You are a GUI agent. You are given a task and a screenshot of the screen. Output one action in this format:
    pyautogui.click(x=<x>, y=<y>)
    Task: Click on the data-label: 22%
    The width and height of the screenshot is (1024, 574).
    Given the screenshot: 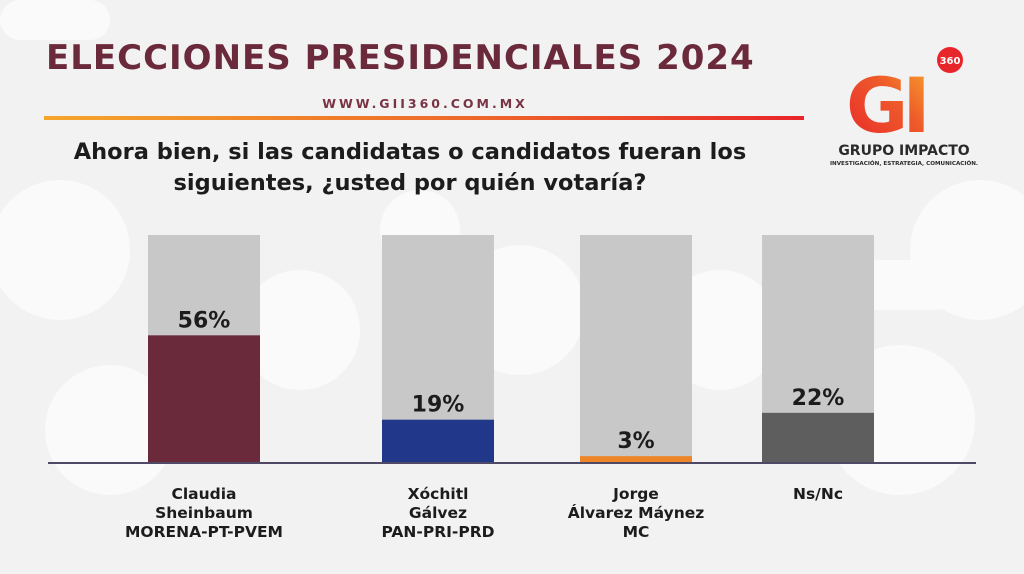 What is the action you would take?
    pyautogui.click(x=818, y=398)
    